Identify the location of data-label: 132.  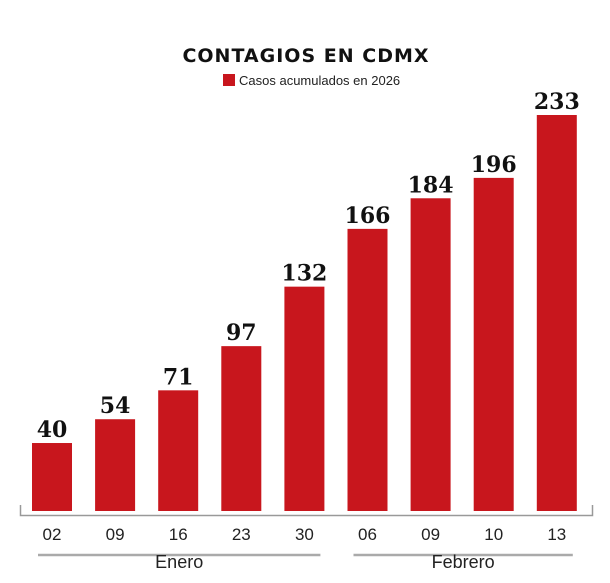
(304, 274).